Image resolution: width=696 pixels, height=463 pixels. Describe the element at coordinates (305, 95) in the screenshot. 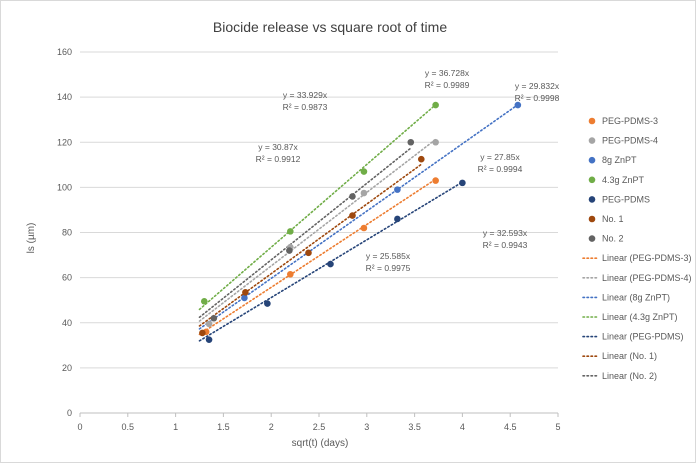

I see `trend-equation: y = 33.929x` at that location.